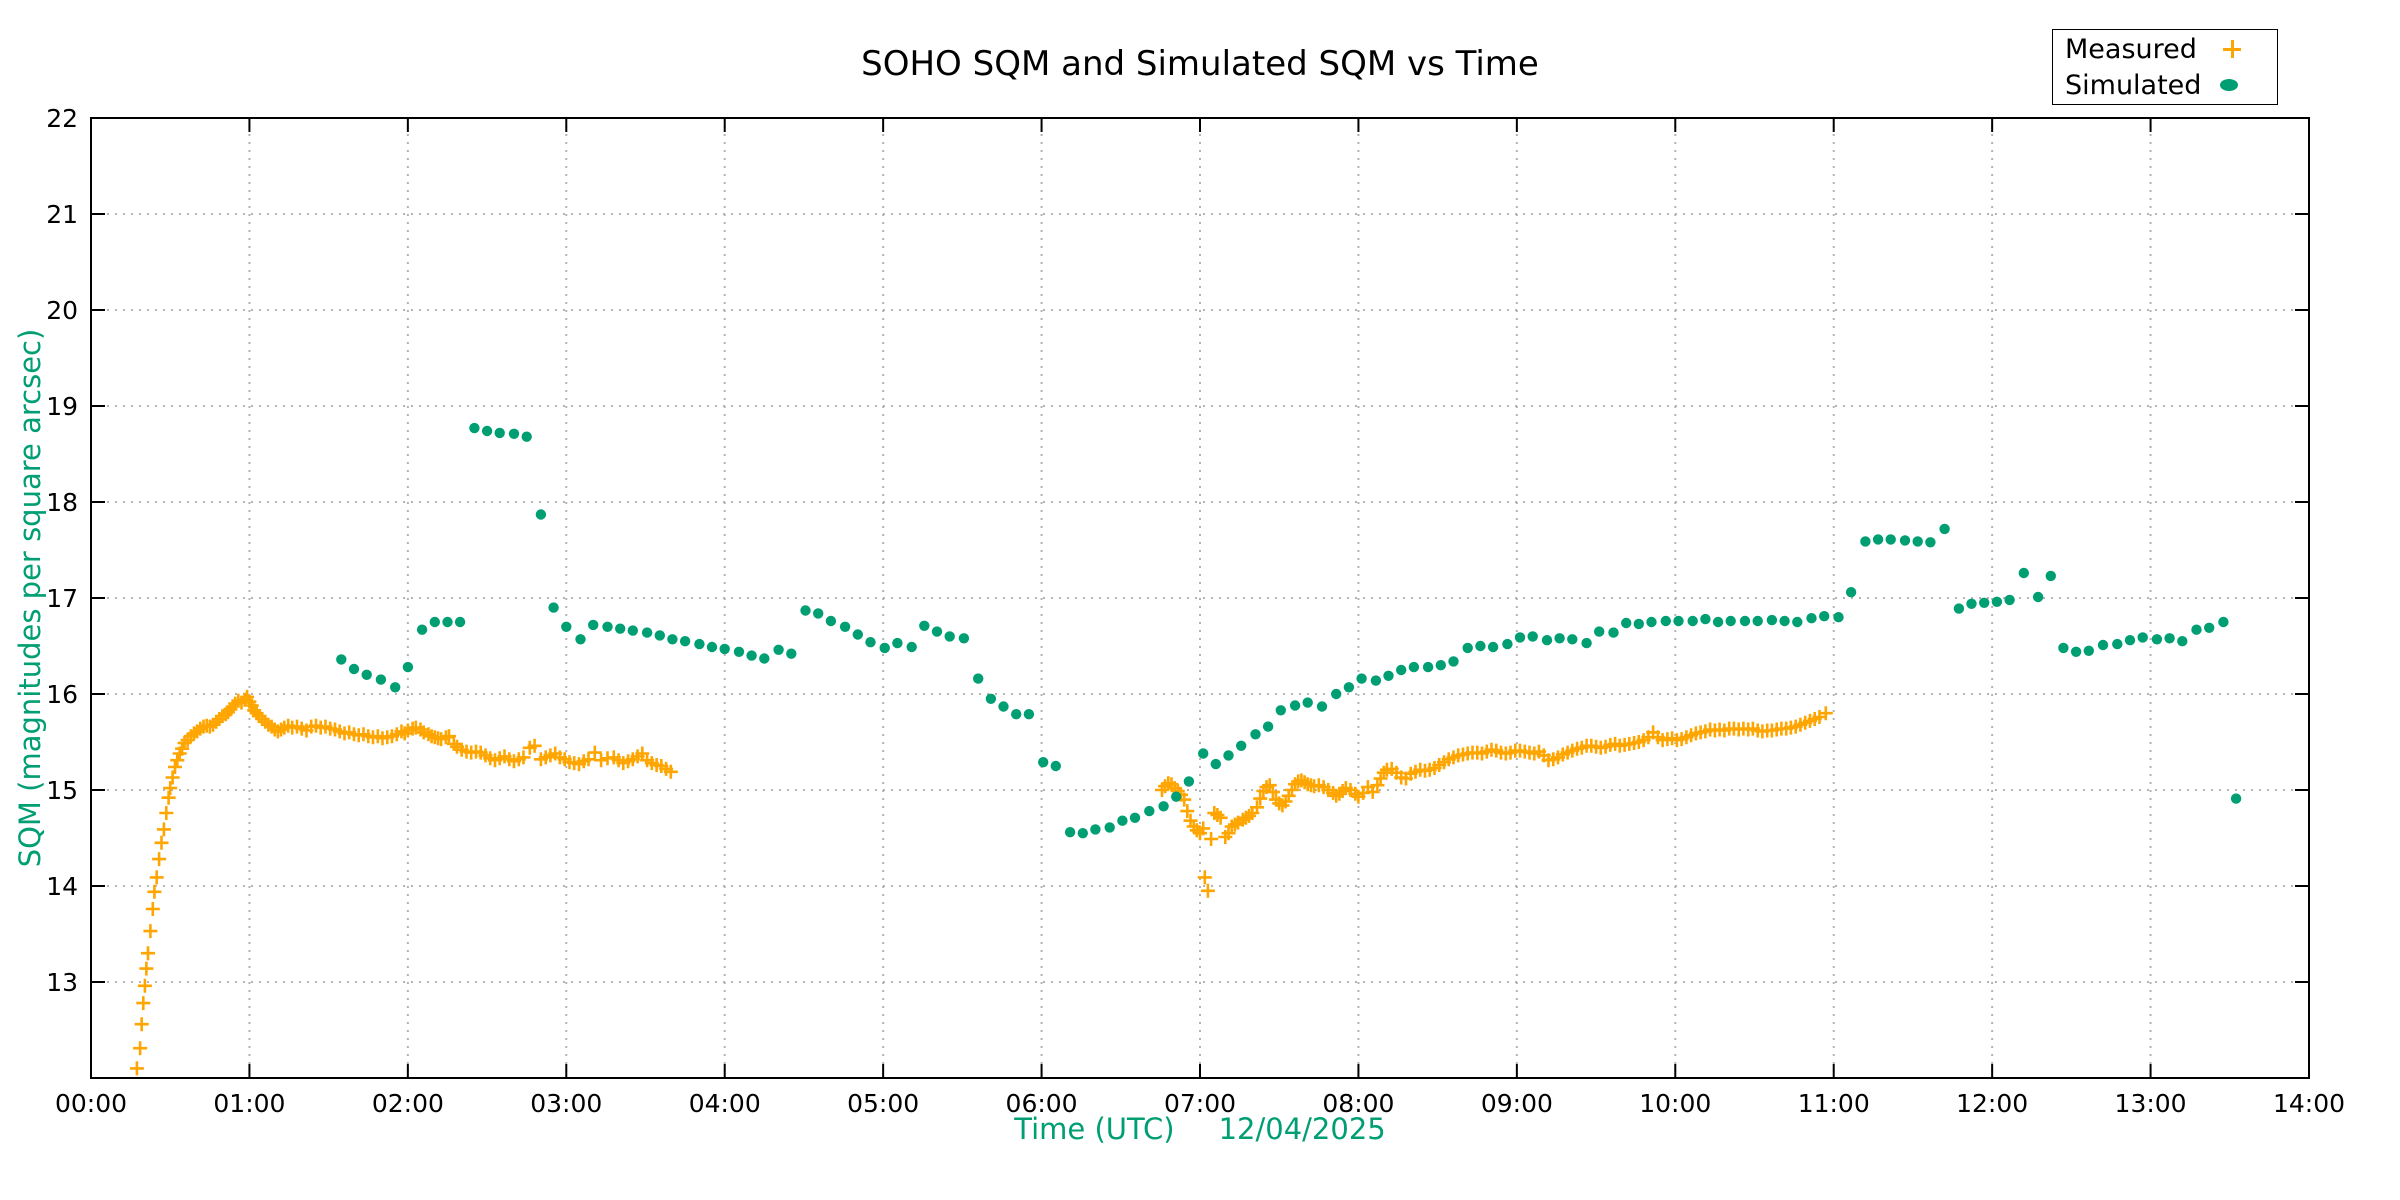 Image resolution: width=2400 pixels, height=1200 pixels. What do you see at coordinates (566, 1103) in the screenshot?
I see `svg-text: 03:00` at bounding box center [566, 1103].